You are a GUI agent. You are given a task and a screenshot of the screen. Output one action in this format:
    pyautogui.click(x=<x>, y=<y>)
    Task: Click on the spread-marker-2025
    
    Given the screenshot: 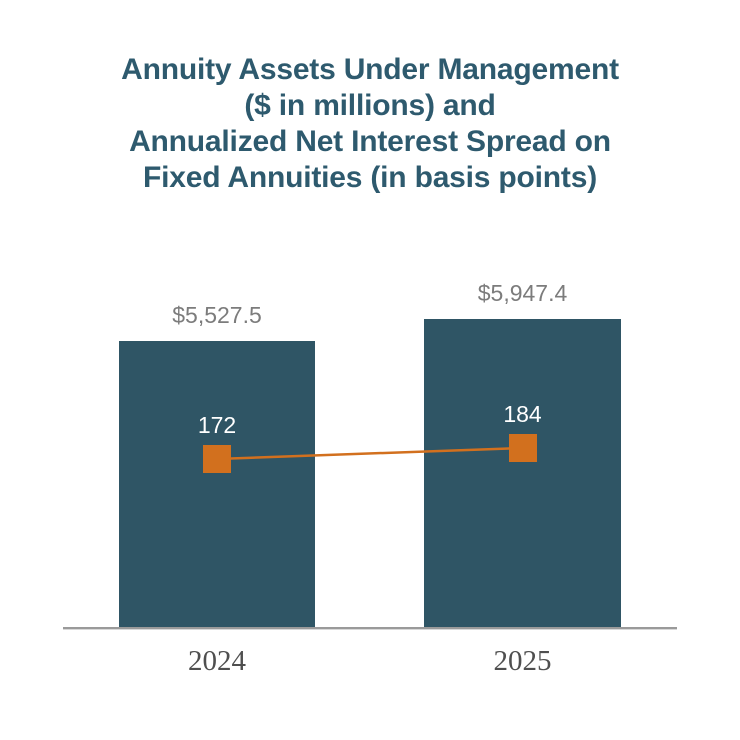 What is the action you would take?
    pyautogui.click(x=522, y=448)
    